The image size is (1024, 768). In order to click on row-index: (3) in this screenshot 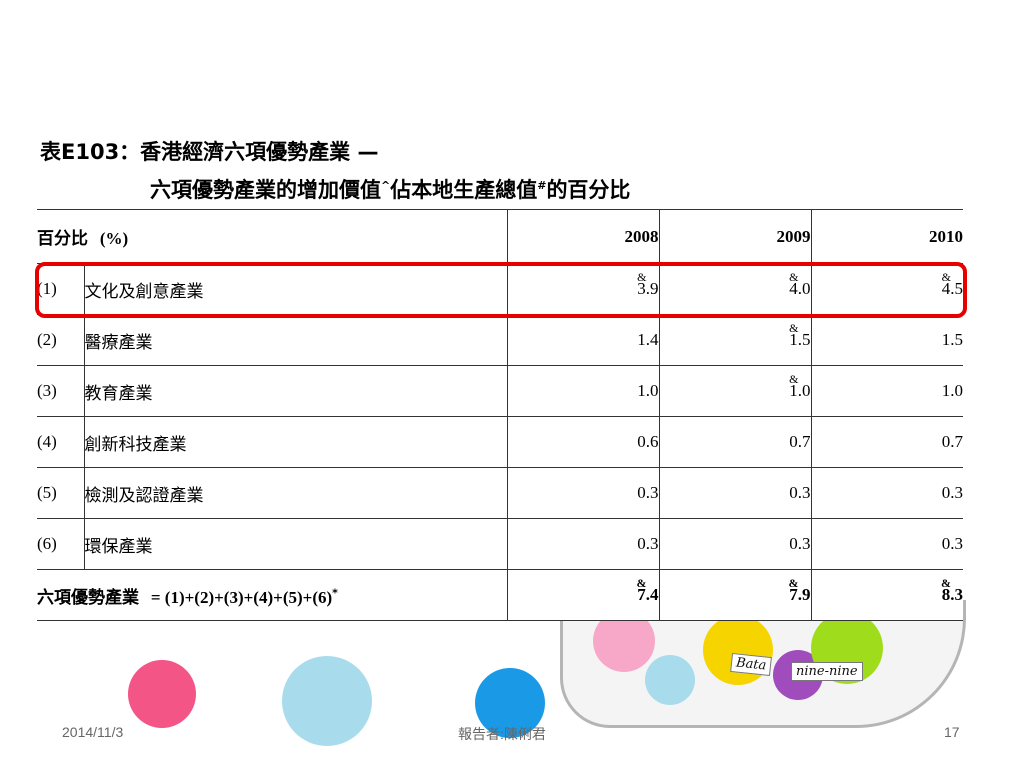, I will do `click(61, 391)`.